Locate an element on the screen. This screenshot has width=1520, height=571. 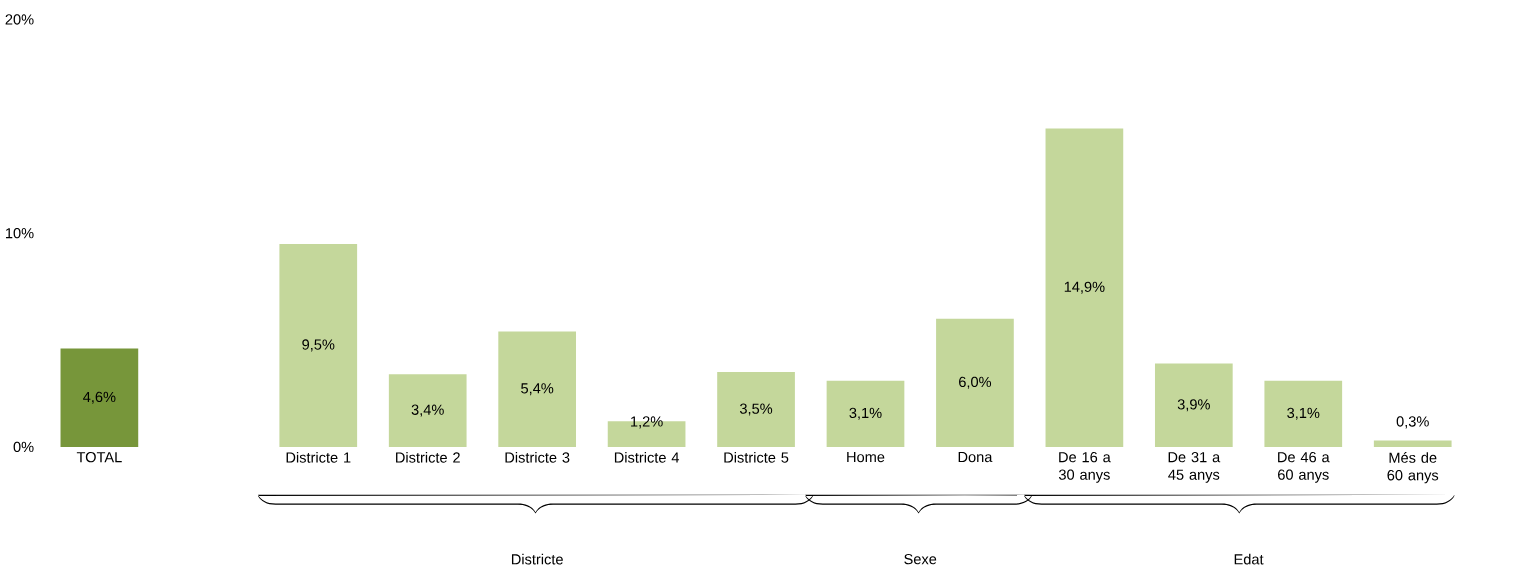
data-label: 3,4% is located at coordinates (427, 410).